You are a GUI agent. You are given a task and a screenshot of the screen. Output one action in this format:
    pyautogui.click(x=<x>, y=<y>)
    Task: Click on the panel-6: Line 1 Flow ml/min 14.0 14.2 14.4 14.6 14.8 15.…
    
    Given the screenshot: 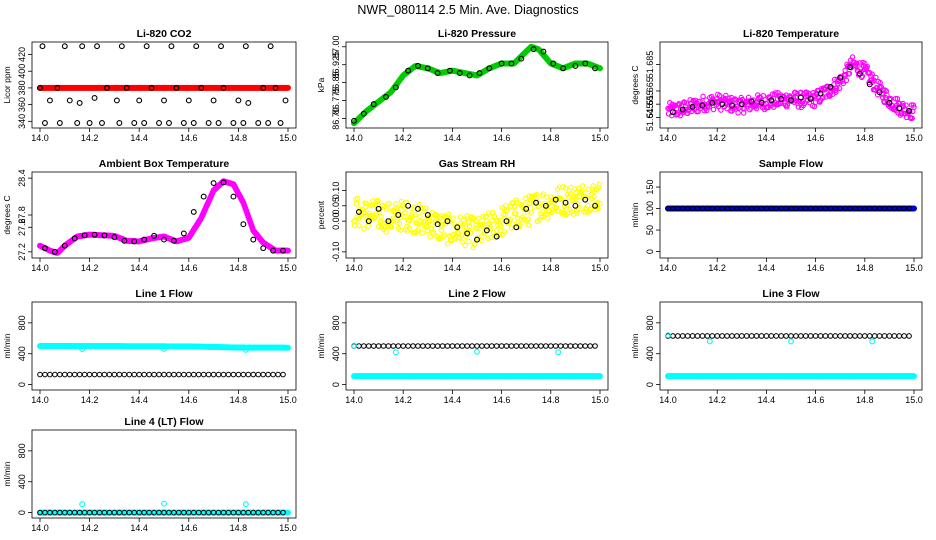 What is the action you would take?
    pyautogui.click(x=149, y=346)
    